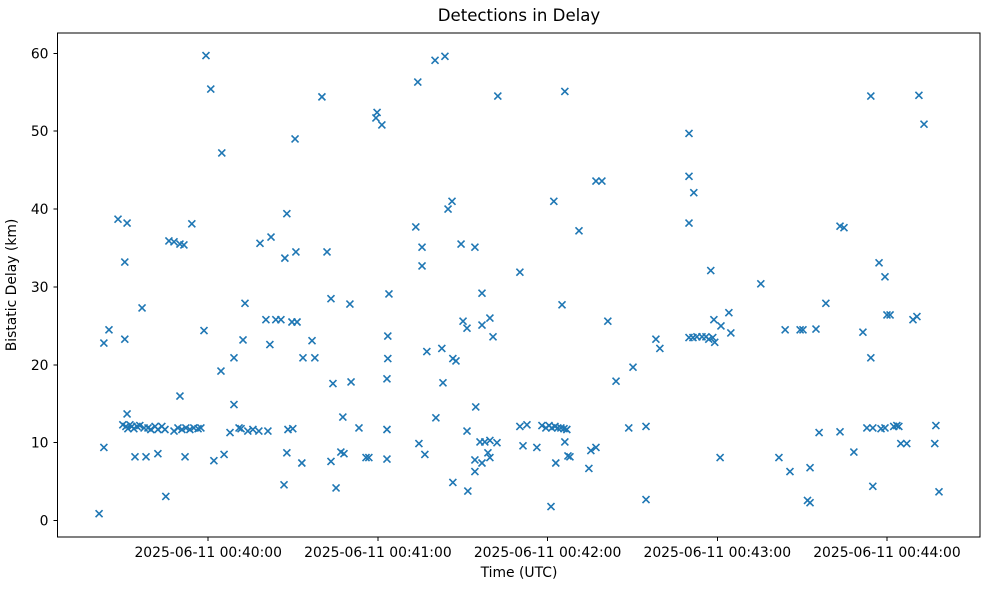  Describe the element at coordinates (40, 288) in the screenshot. I see `y-tick-label: 30` at that location.